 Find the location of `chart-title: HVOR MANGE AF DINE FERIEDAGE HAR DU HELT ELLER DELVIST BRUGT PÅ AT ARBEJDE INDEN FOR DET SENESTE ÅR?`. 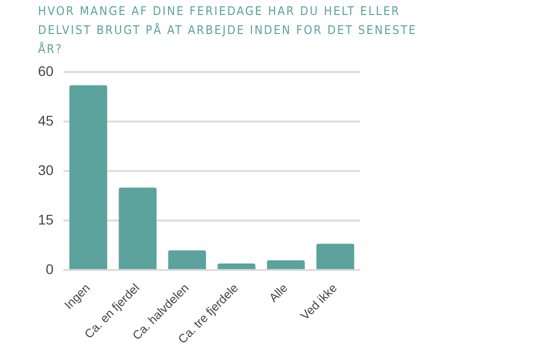

chart-title: HVOR MANGE AF DINE FERIEDAGE HAR DU HELT ELLER DELVIST BRUGT PÅ AT ARBEJDE INDEN FOR DET SENESTE ÅR? is located at coordinates (228, 30).